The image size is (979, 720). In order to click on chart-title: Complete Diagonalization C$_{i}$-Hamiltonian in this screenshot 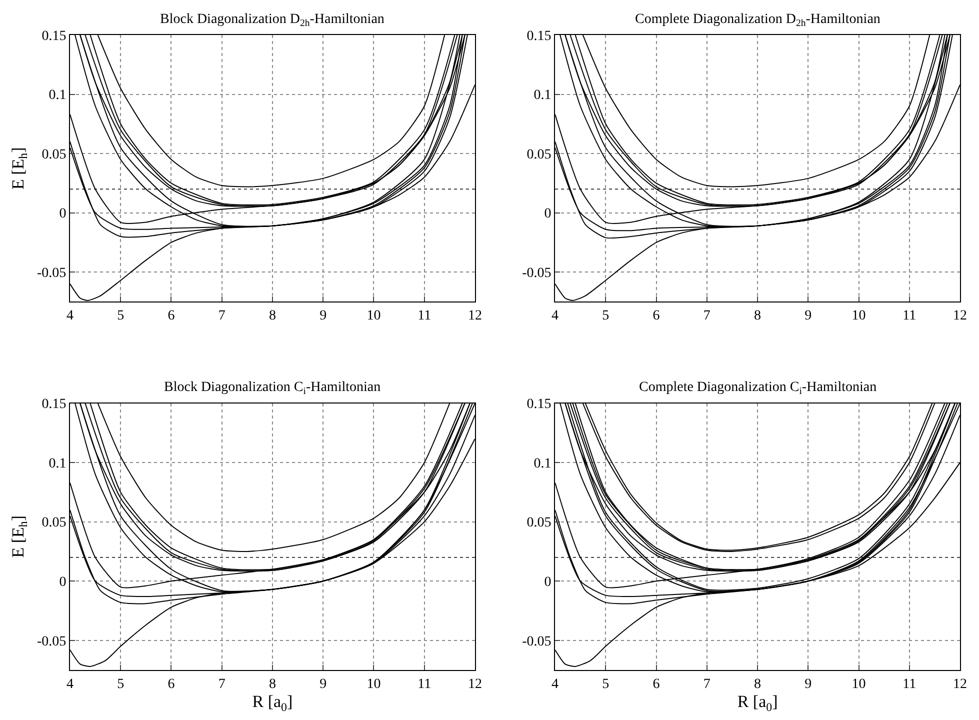, I will do `click(758, 388)`.